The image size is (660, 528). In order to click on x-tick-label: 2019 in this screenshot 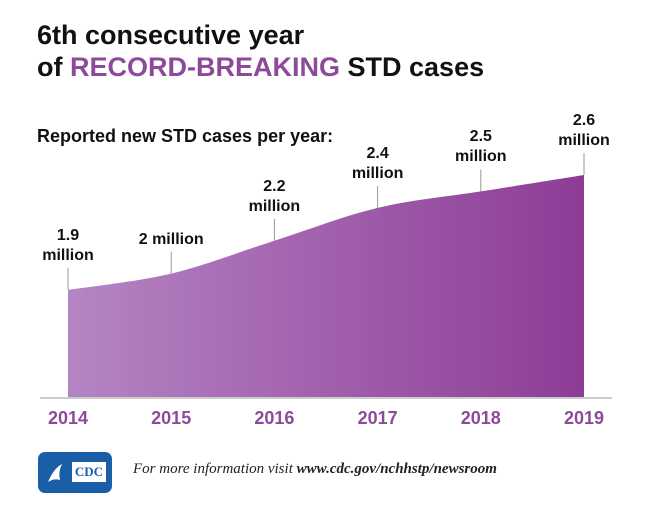, I will do `click(584, 418)`.